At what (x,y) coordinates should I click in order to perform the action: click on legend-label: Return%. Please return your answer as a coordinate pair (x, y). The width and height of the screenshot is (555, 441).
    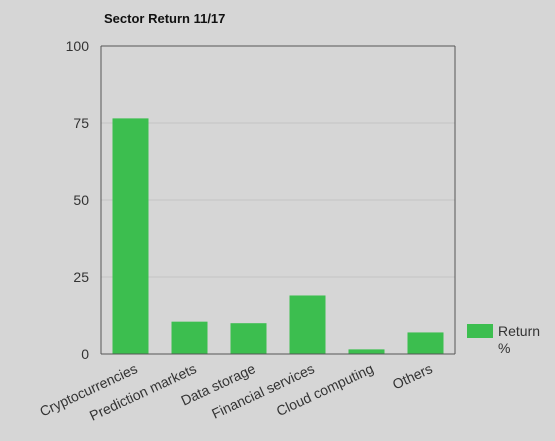
    Looking at the image, I should click on (519, 339).